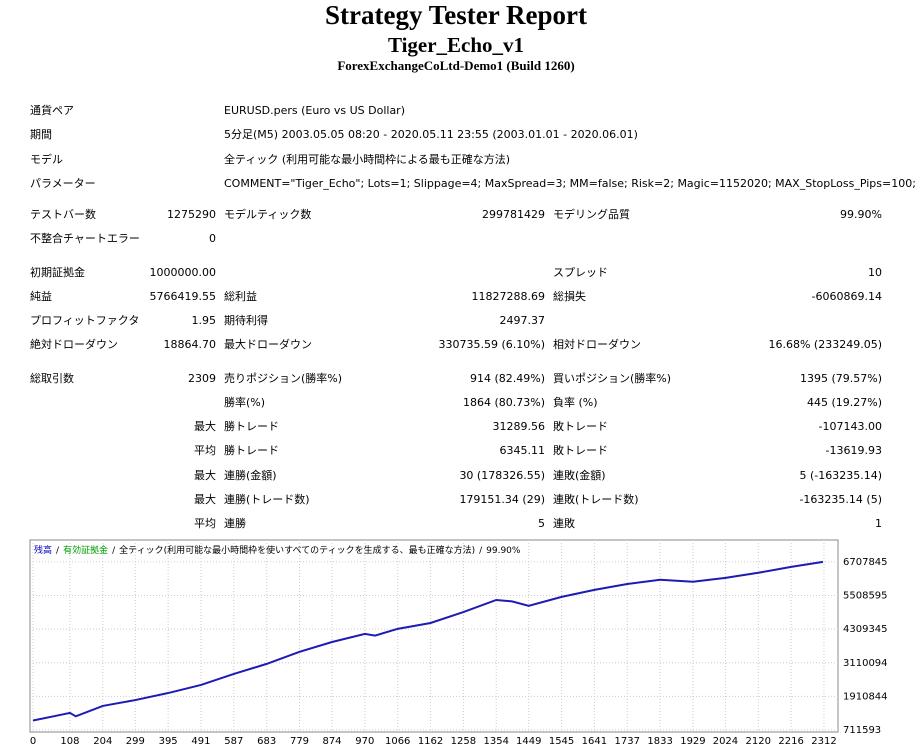 The image size is (917, 756). What do you see at coordinates (69, 741) in the screenshot?
I see `x-tick-label: 108` at bounding box center [69, 741].